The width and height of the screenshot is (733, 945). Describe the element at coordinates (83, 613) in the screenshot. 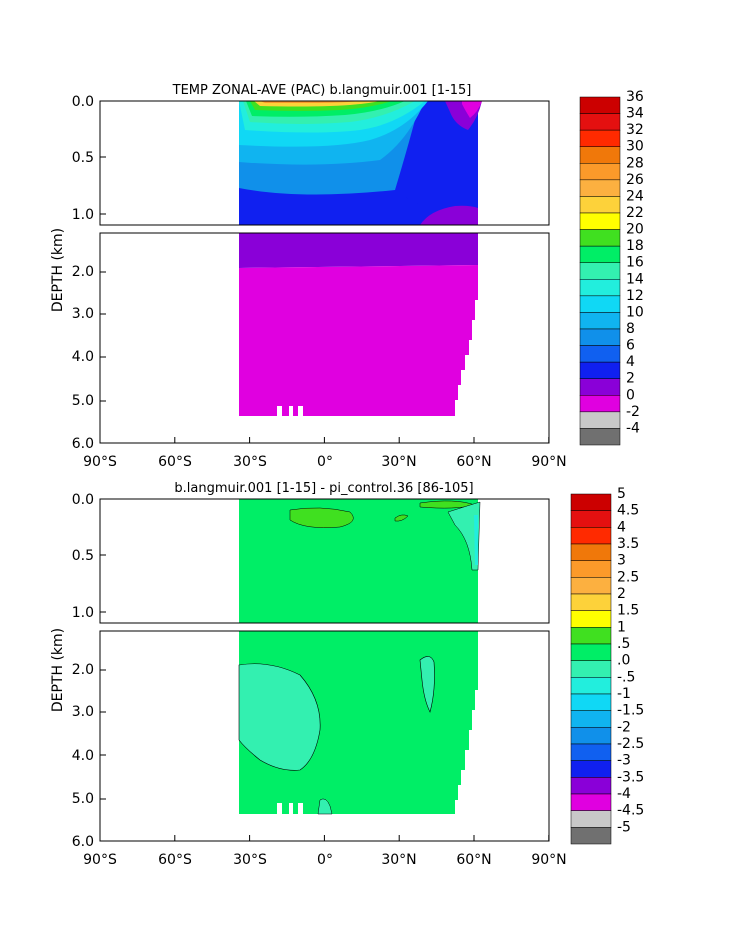

I see `panel2-ytick-1-0: 1.0` at that location.